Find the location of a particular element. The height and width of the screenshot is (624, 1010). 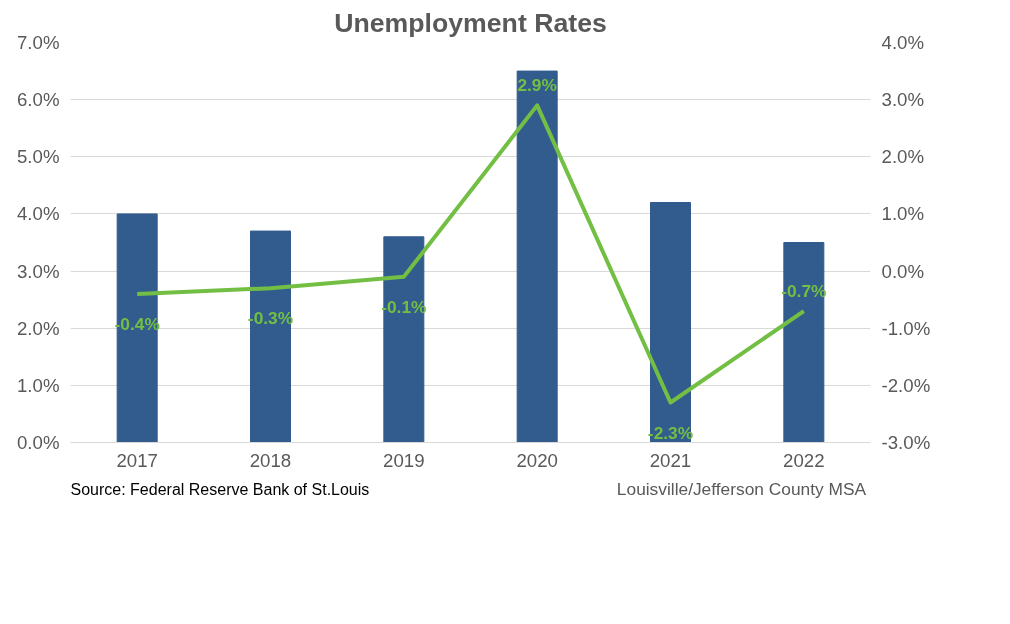

x-tick-label: 2022 is located at coordinates (804, 460).